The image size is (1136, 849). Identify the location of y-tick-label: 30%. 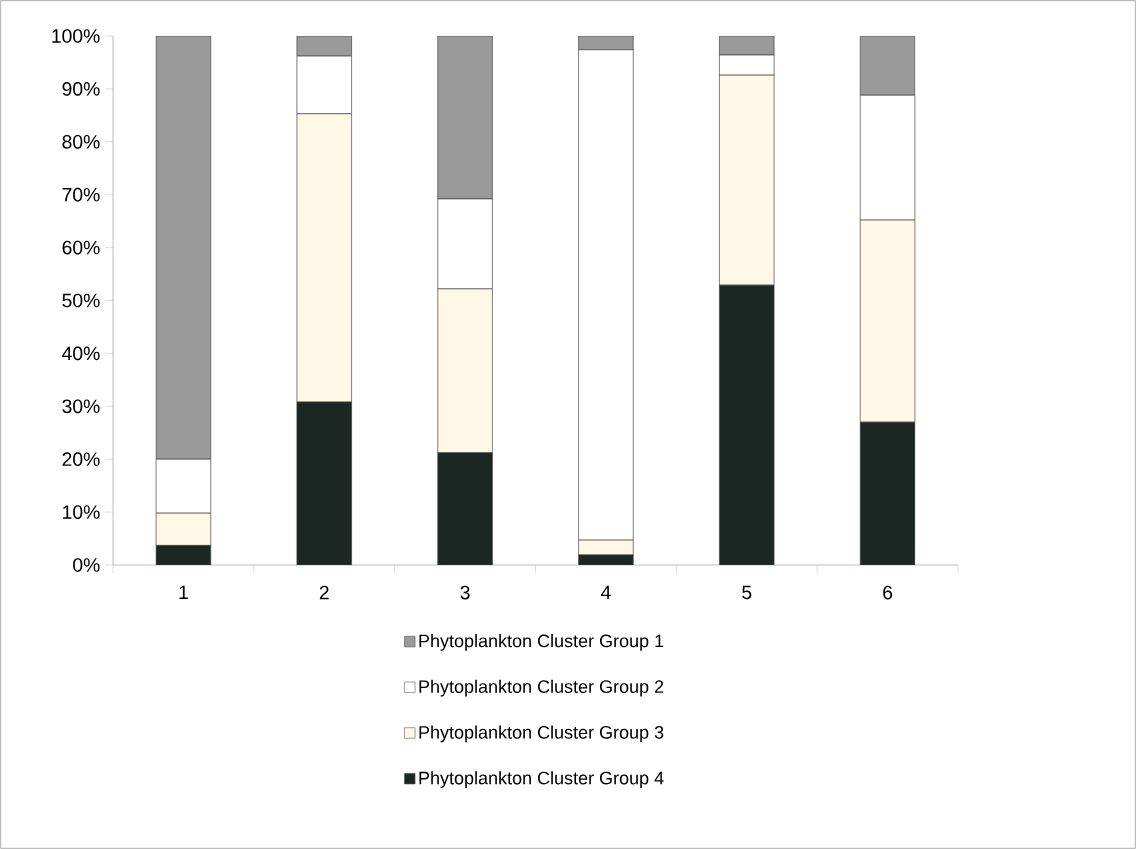
(81, 406).